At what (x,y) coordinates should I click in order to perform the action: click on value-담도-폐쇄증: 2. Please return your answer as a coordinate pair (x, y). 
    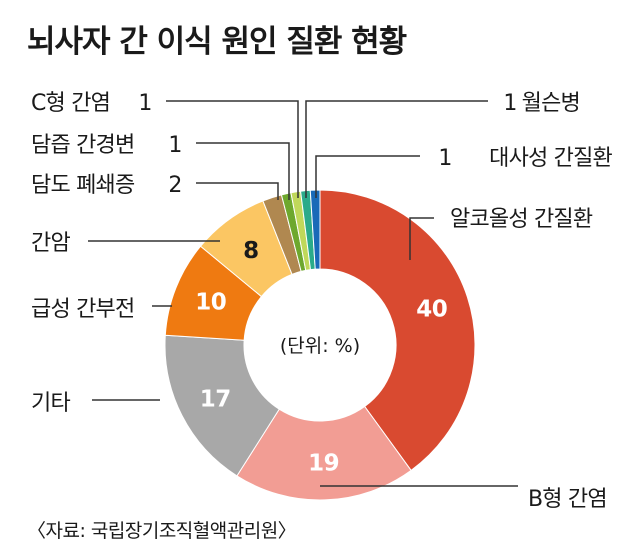
    Looking at the image, I should click on (174, 185).